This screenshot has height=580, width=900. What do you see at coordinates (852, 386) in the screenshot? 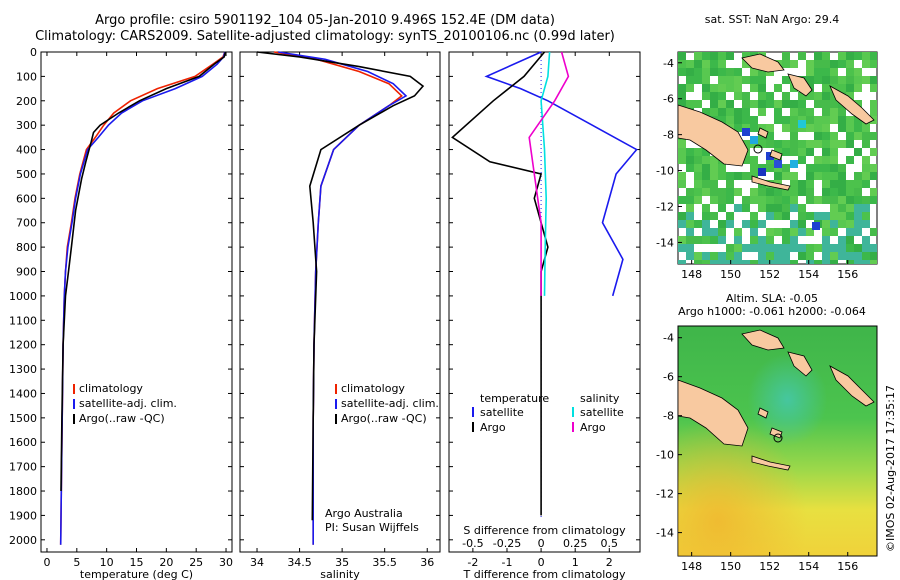
I see `sla-solomon-islands-land` at bounding box center [852, 386].